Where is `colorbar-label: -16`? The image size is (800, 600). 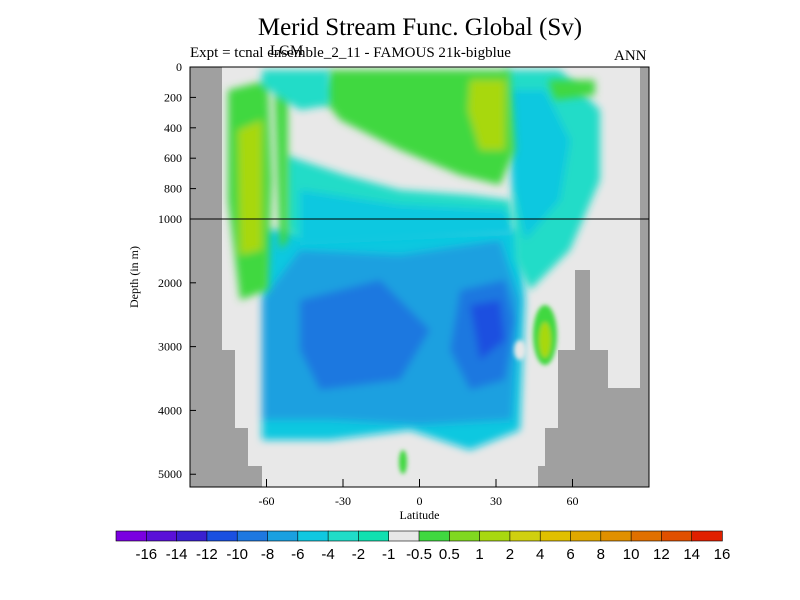 colorbar-label: -16 is located at coordinates (146, 554).